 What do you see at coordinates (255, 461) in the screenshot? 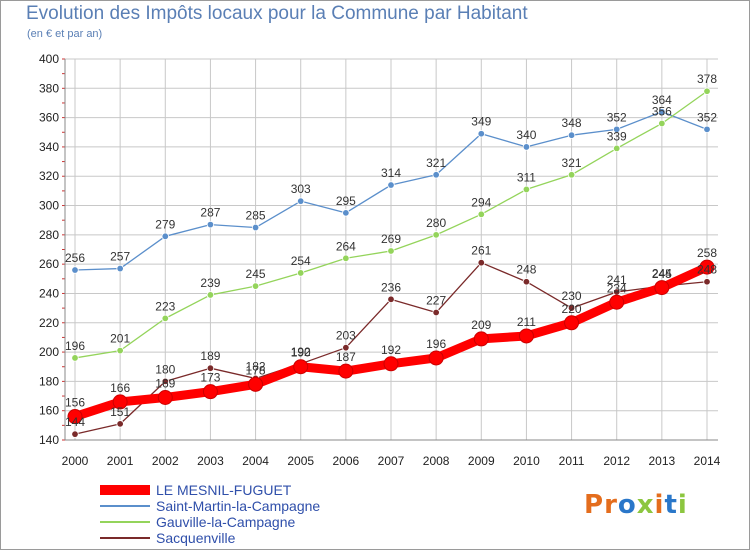
I see `x-tick-label: 2004` at bounding box center [255, 461].